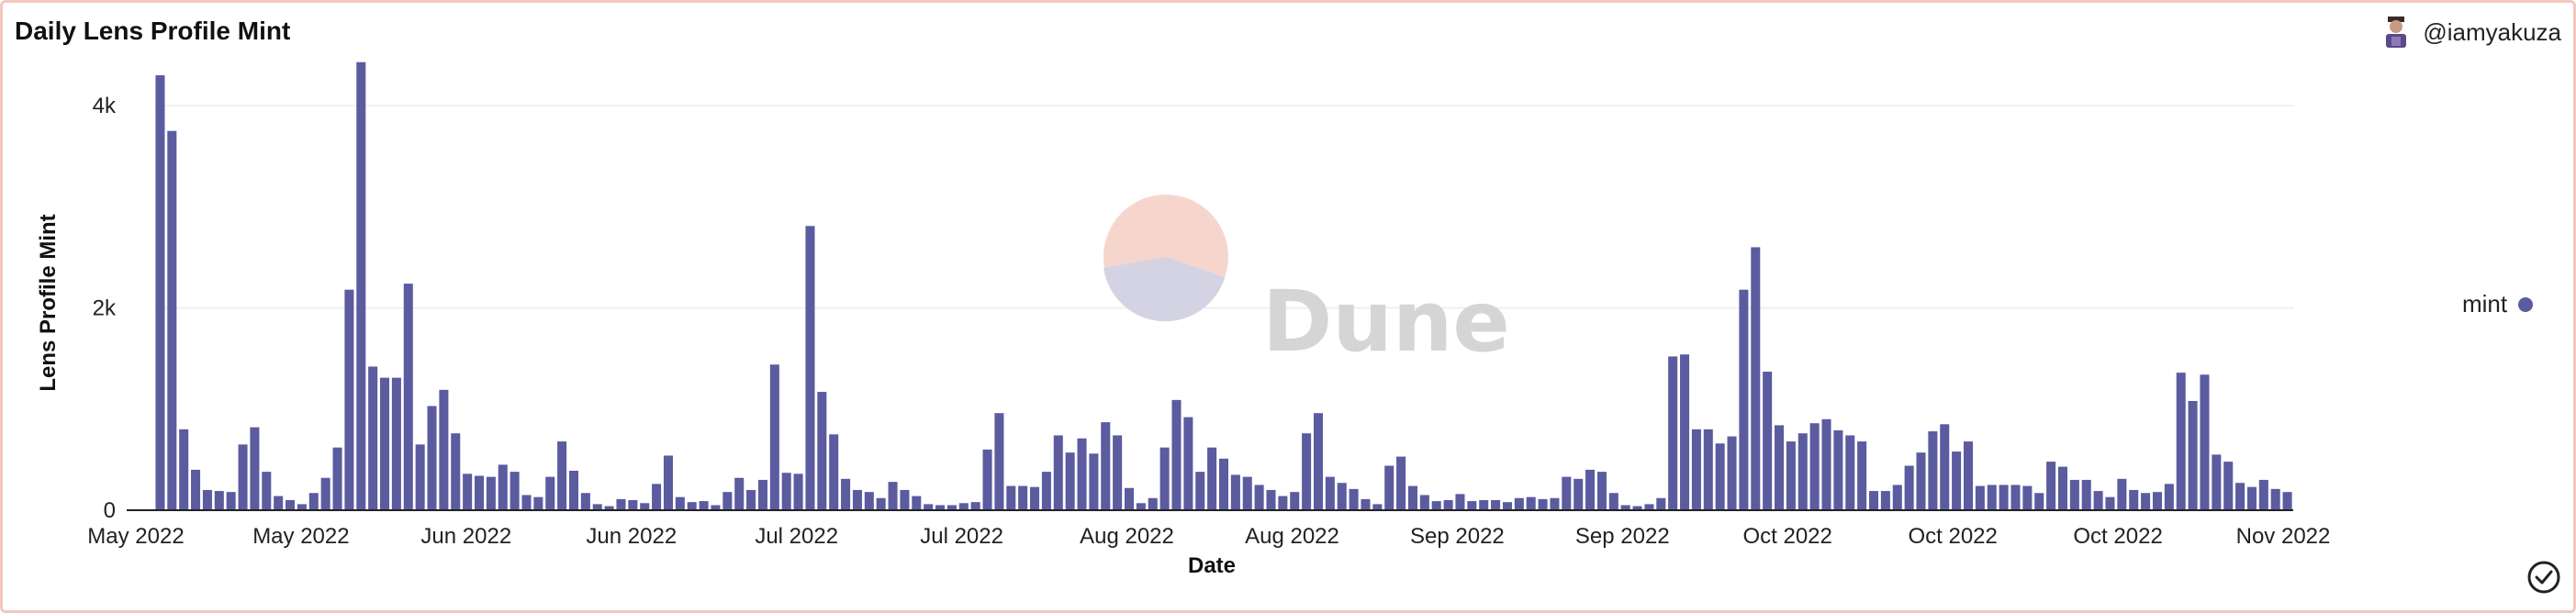 The width and height of the screenshot is (2576, 613). Describe the element at coordinates (2543, 577) in the screenshot. I see `check-circle-icon` at that location.